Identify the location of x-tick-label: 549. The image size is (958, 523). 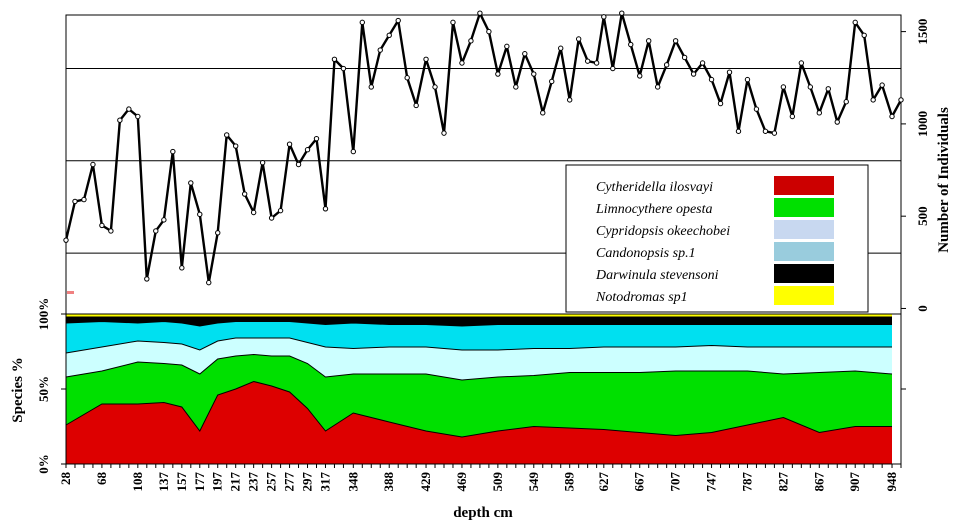
(533, 482).